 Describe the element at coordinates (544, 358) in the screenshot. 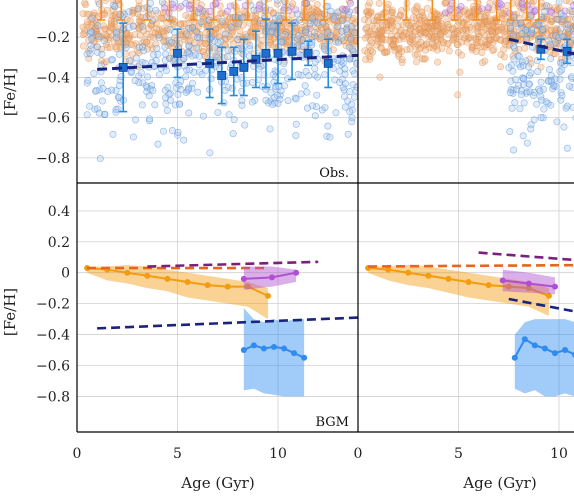

I see `model-dispersion-band` at that location.